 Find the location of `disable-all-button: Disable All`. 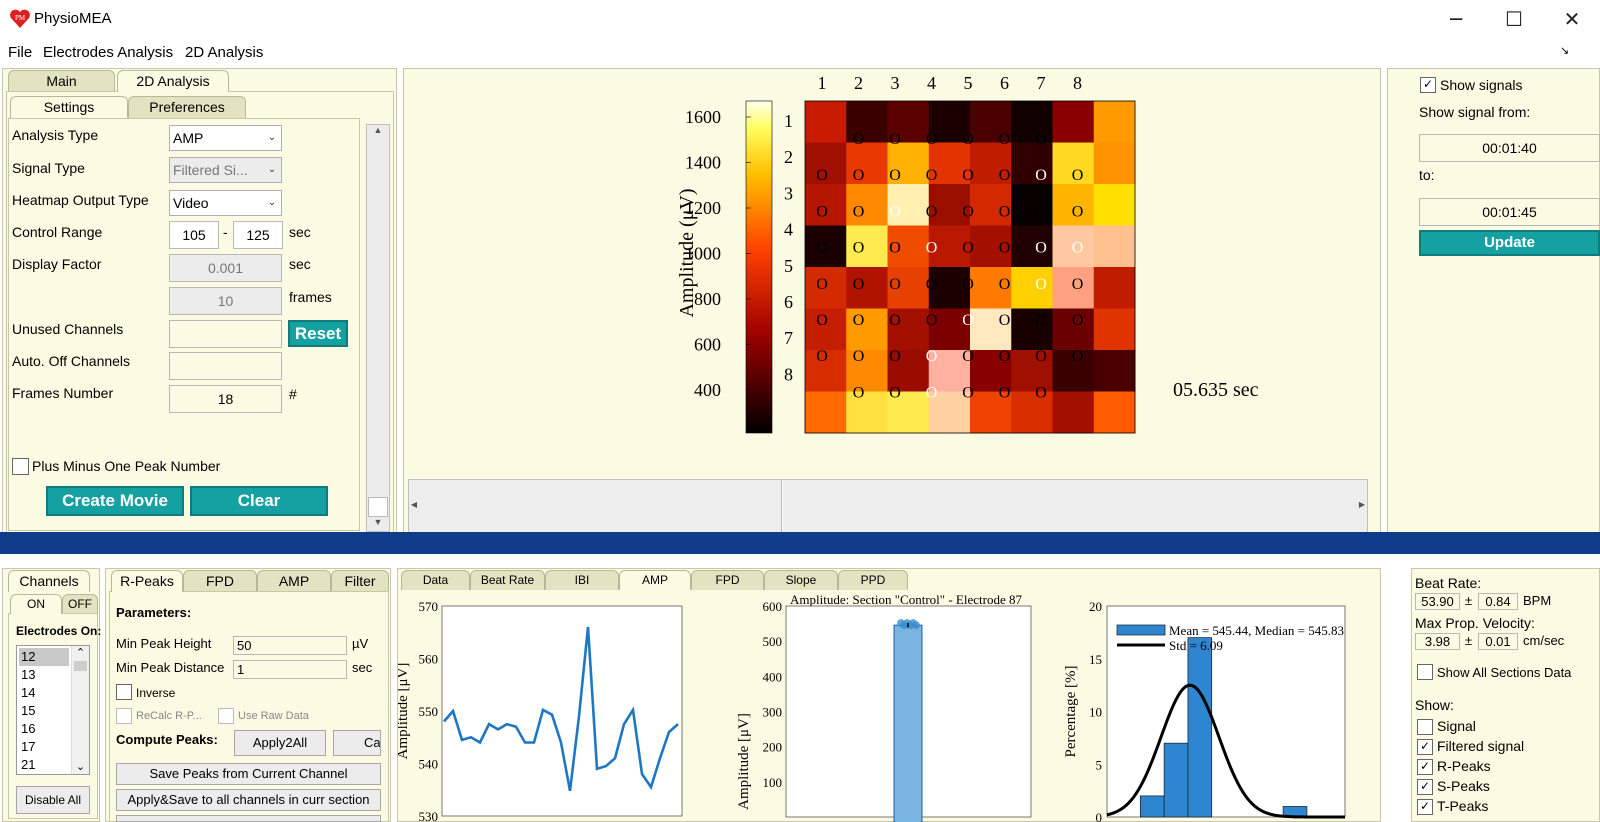

disable-all-button: Disable All is located at coordinates (53, 800).